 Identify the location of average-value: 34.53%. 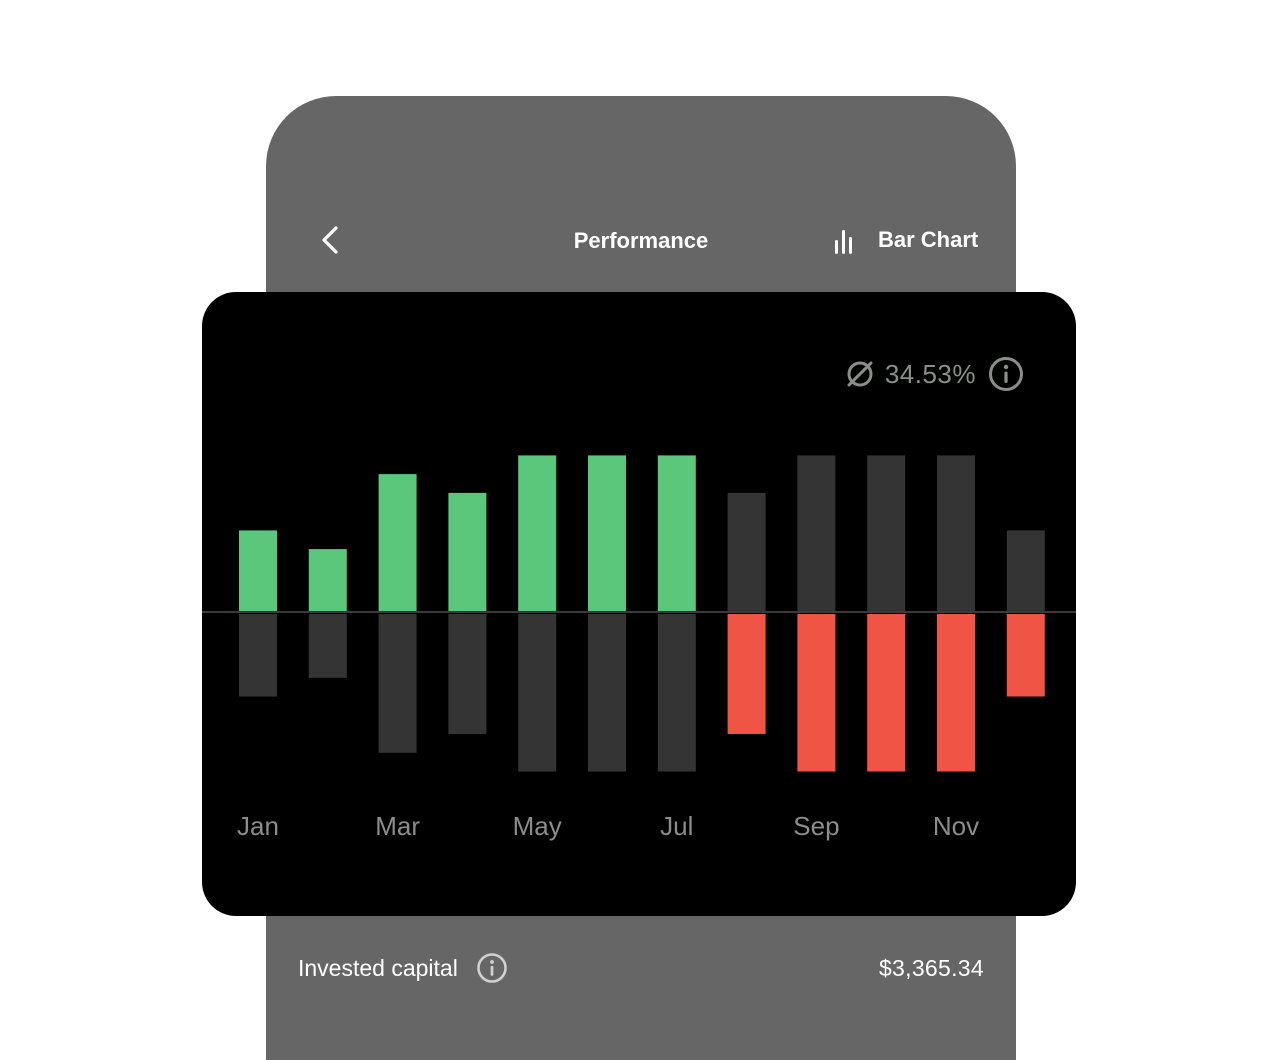
(930, 373).